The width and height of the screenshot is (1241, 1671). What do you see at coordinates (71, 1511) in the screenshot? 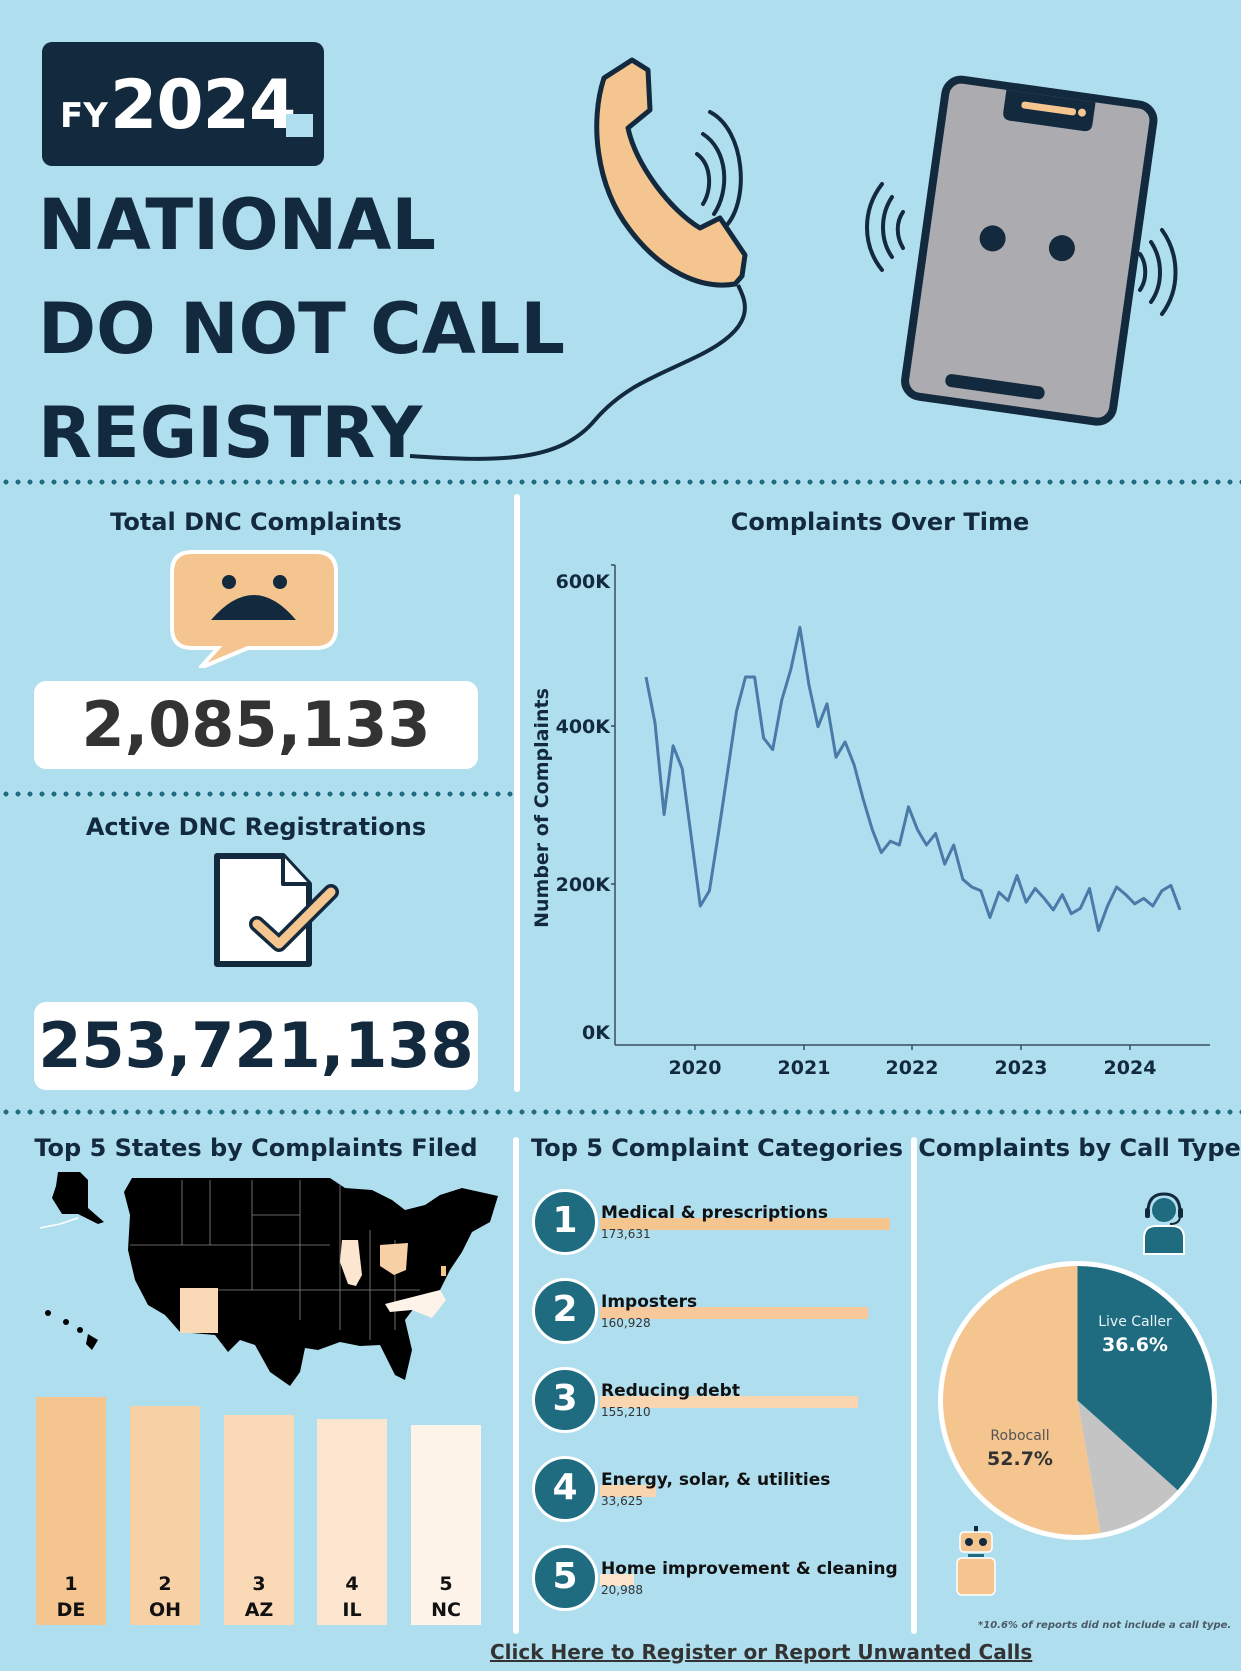
I see `state-bar-1: 1 DE` at bounding box center [71, 1511].